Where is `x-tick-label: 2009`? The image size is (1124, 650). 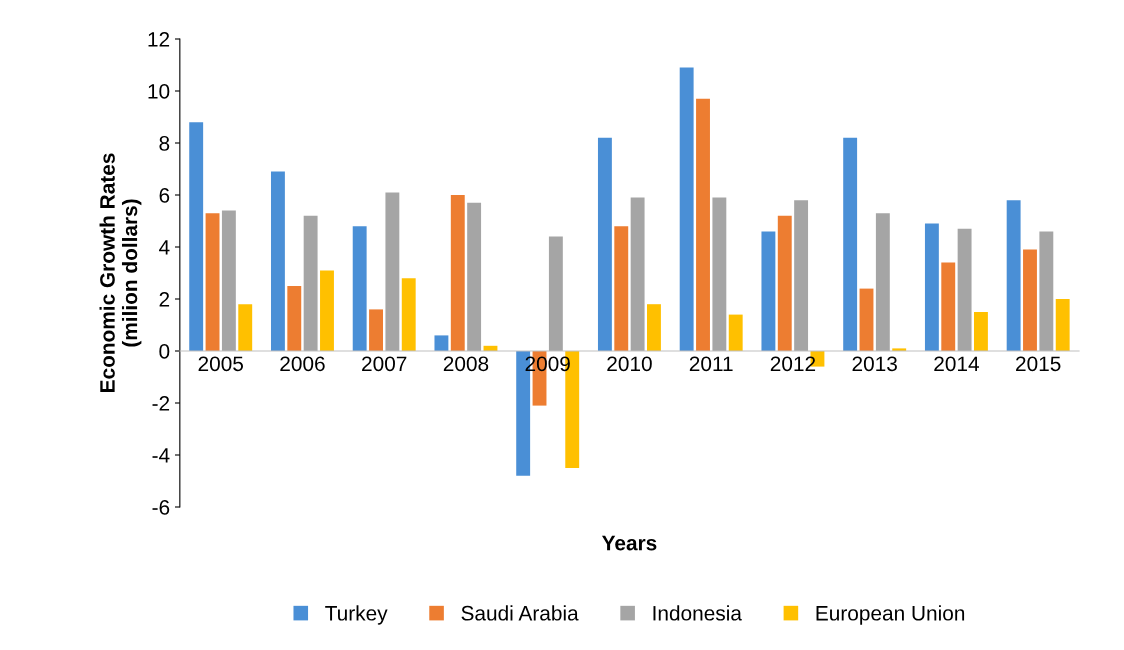 x-tick-label: 2009 is located at coordinates (547, 364).